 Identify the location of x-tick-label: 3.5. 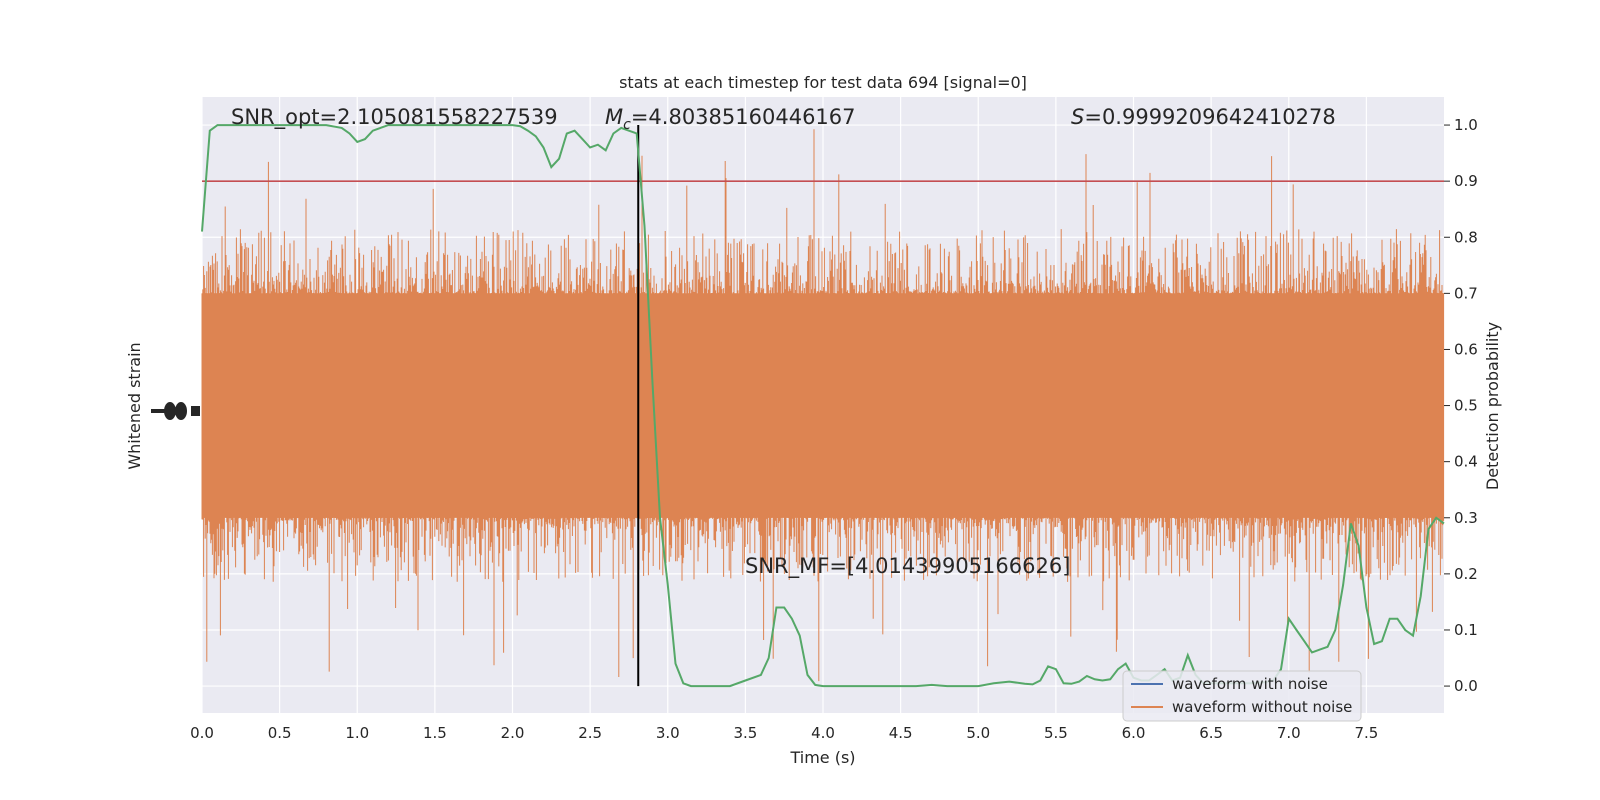
(745, 733).